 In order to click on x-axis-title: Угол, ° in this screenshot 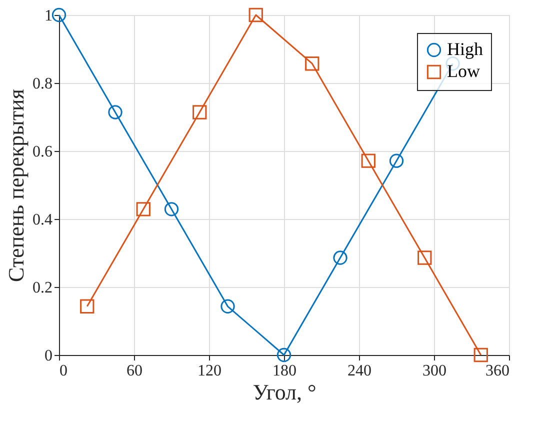, I will do `click(284, 392)`.